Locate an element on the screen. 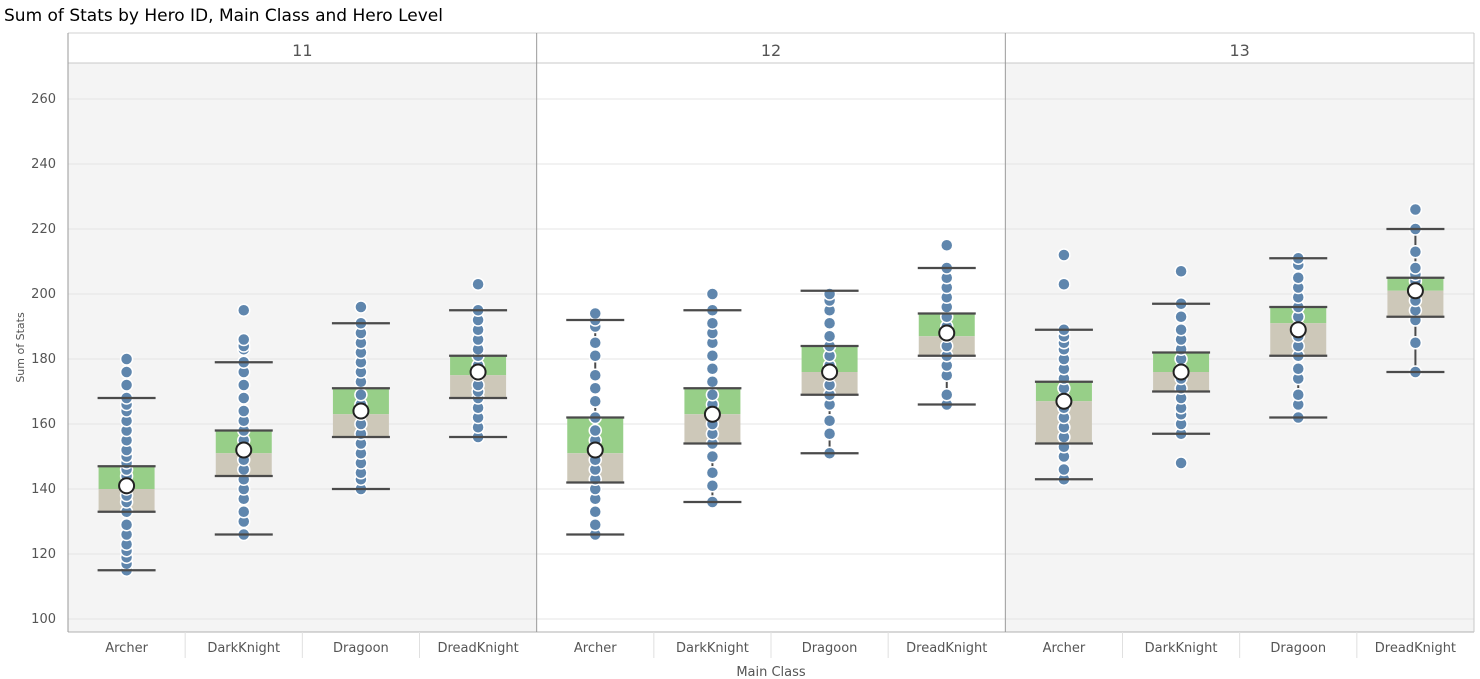 The image size is (1480, 679). mean-marker-13-dragoon is located at coordinates (1298, 330).